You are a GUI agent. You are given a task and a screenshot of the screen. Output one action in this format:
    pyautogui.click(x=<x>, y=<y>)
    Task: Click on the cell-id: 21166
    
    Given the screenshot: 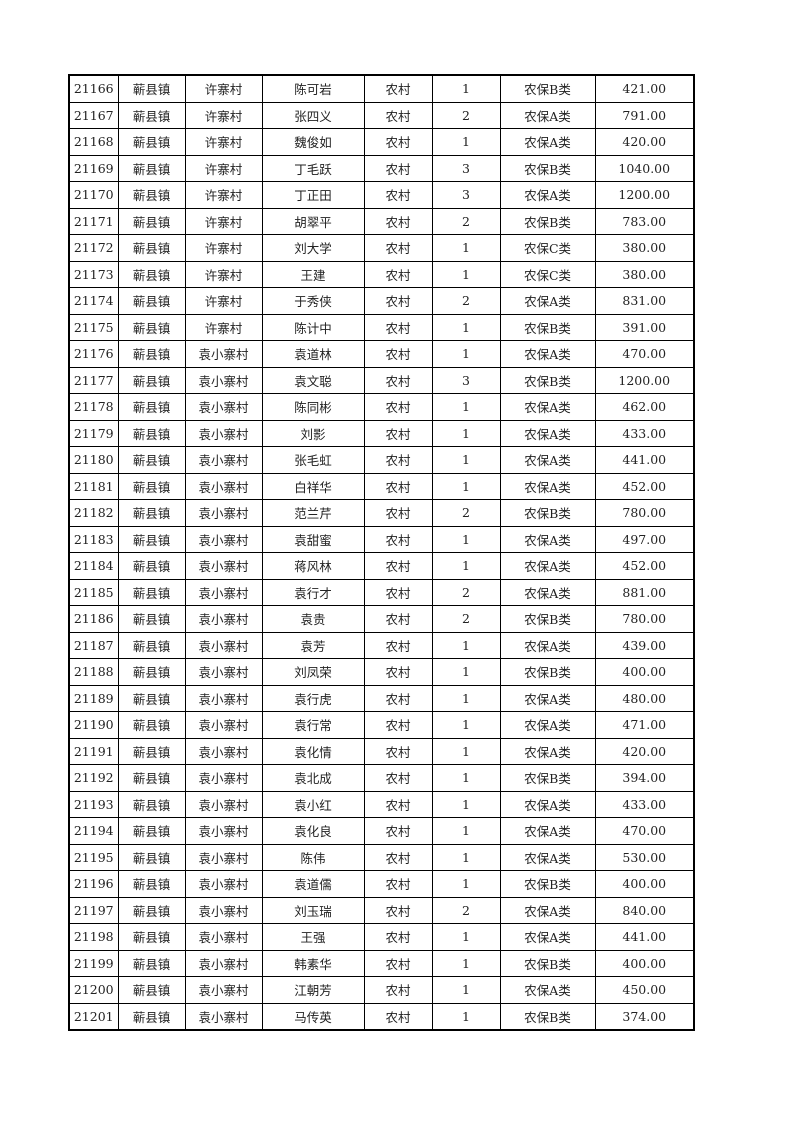 What is the action you would take?
    pyautogui.click(x=93, y=88)
    